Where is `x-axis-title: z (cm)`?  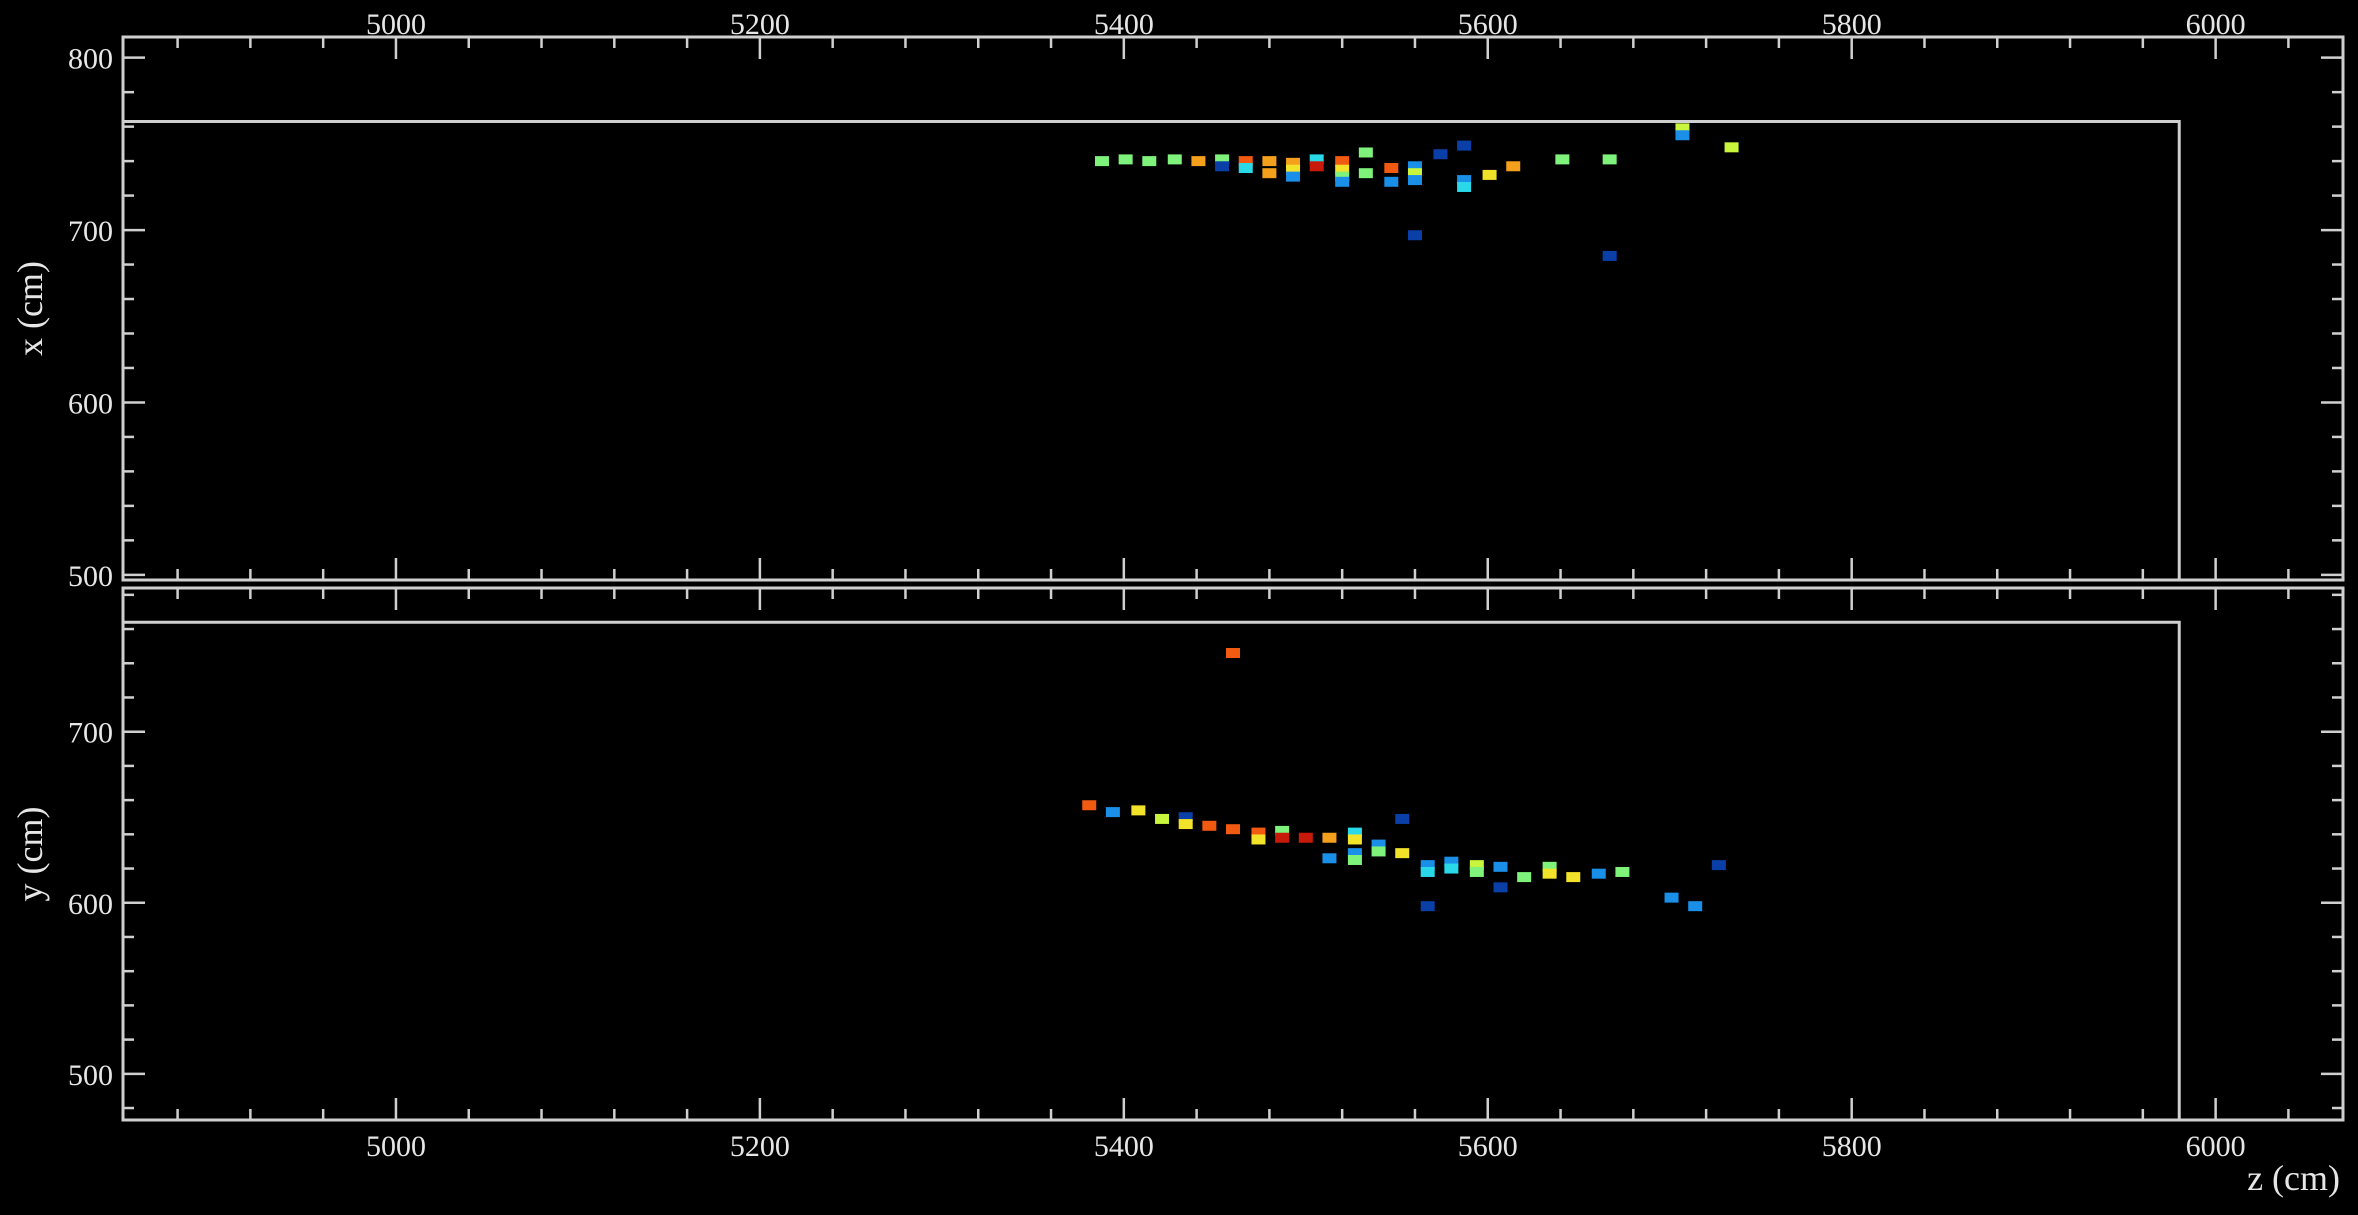
x-axis-title: z (cm) is located at coordinates (2293, 1178).